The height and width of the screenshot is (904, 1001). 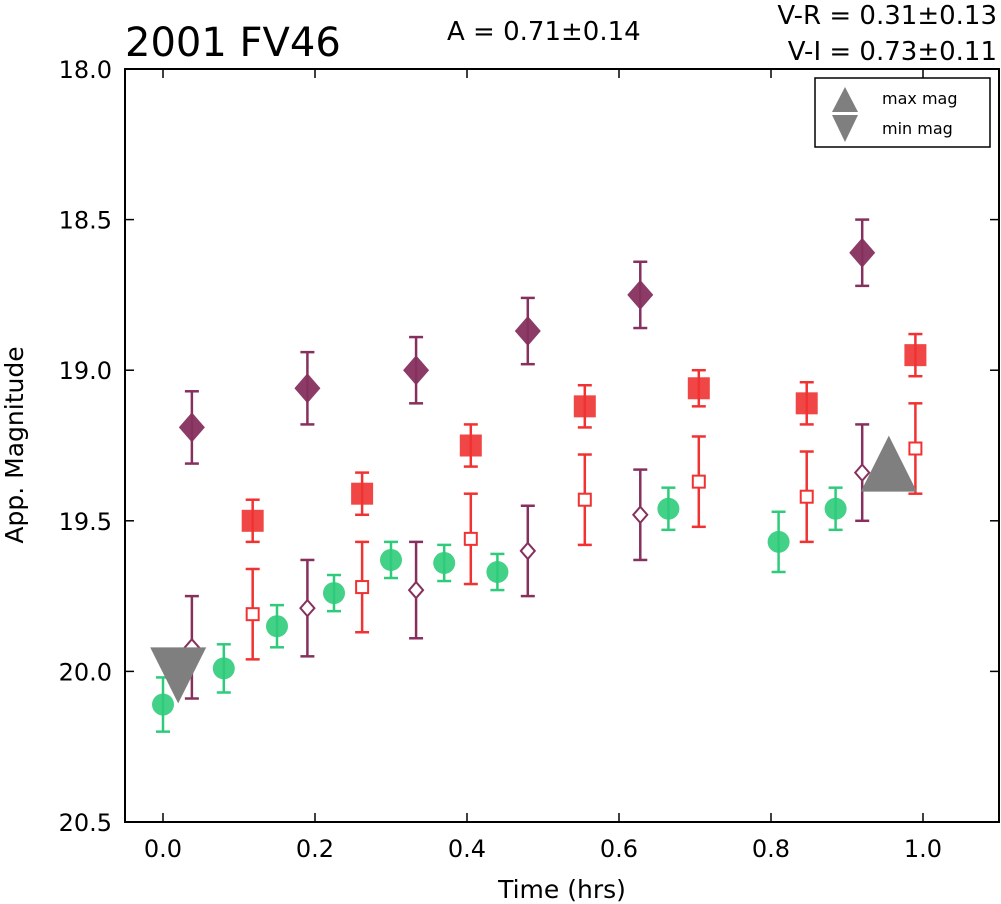 What do you see at coordinates (85, 672) in the screenshot?
I see `y-tick-label: 20.0` at bounding box center [85, 672].